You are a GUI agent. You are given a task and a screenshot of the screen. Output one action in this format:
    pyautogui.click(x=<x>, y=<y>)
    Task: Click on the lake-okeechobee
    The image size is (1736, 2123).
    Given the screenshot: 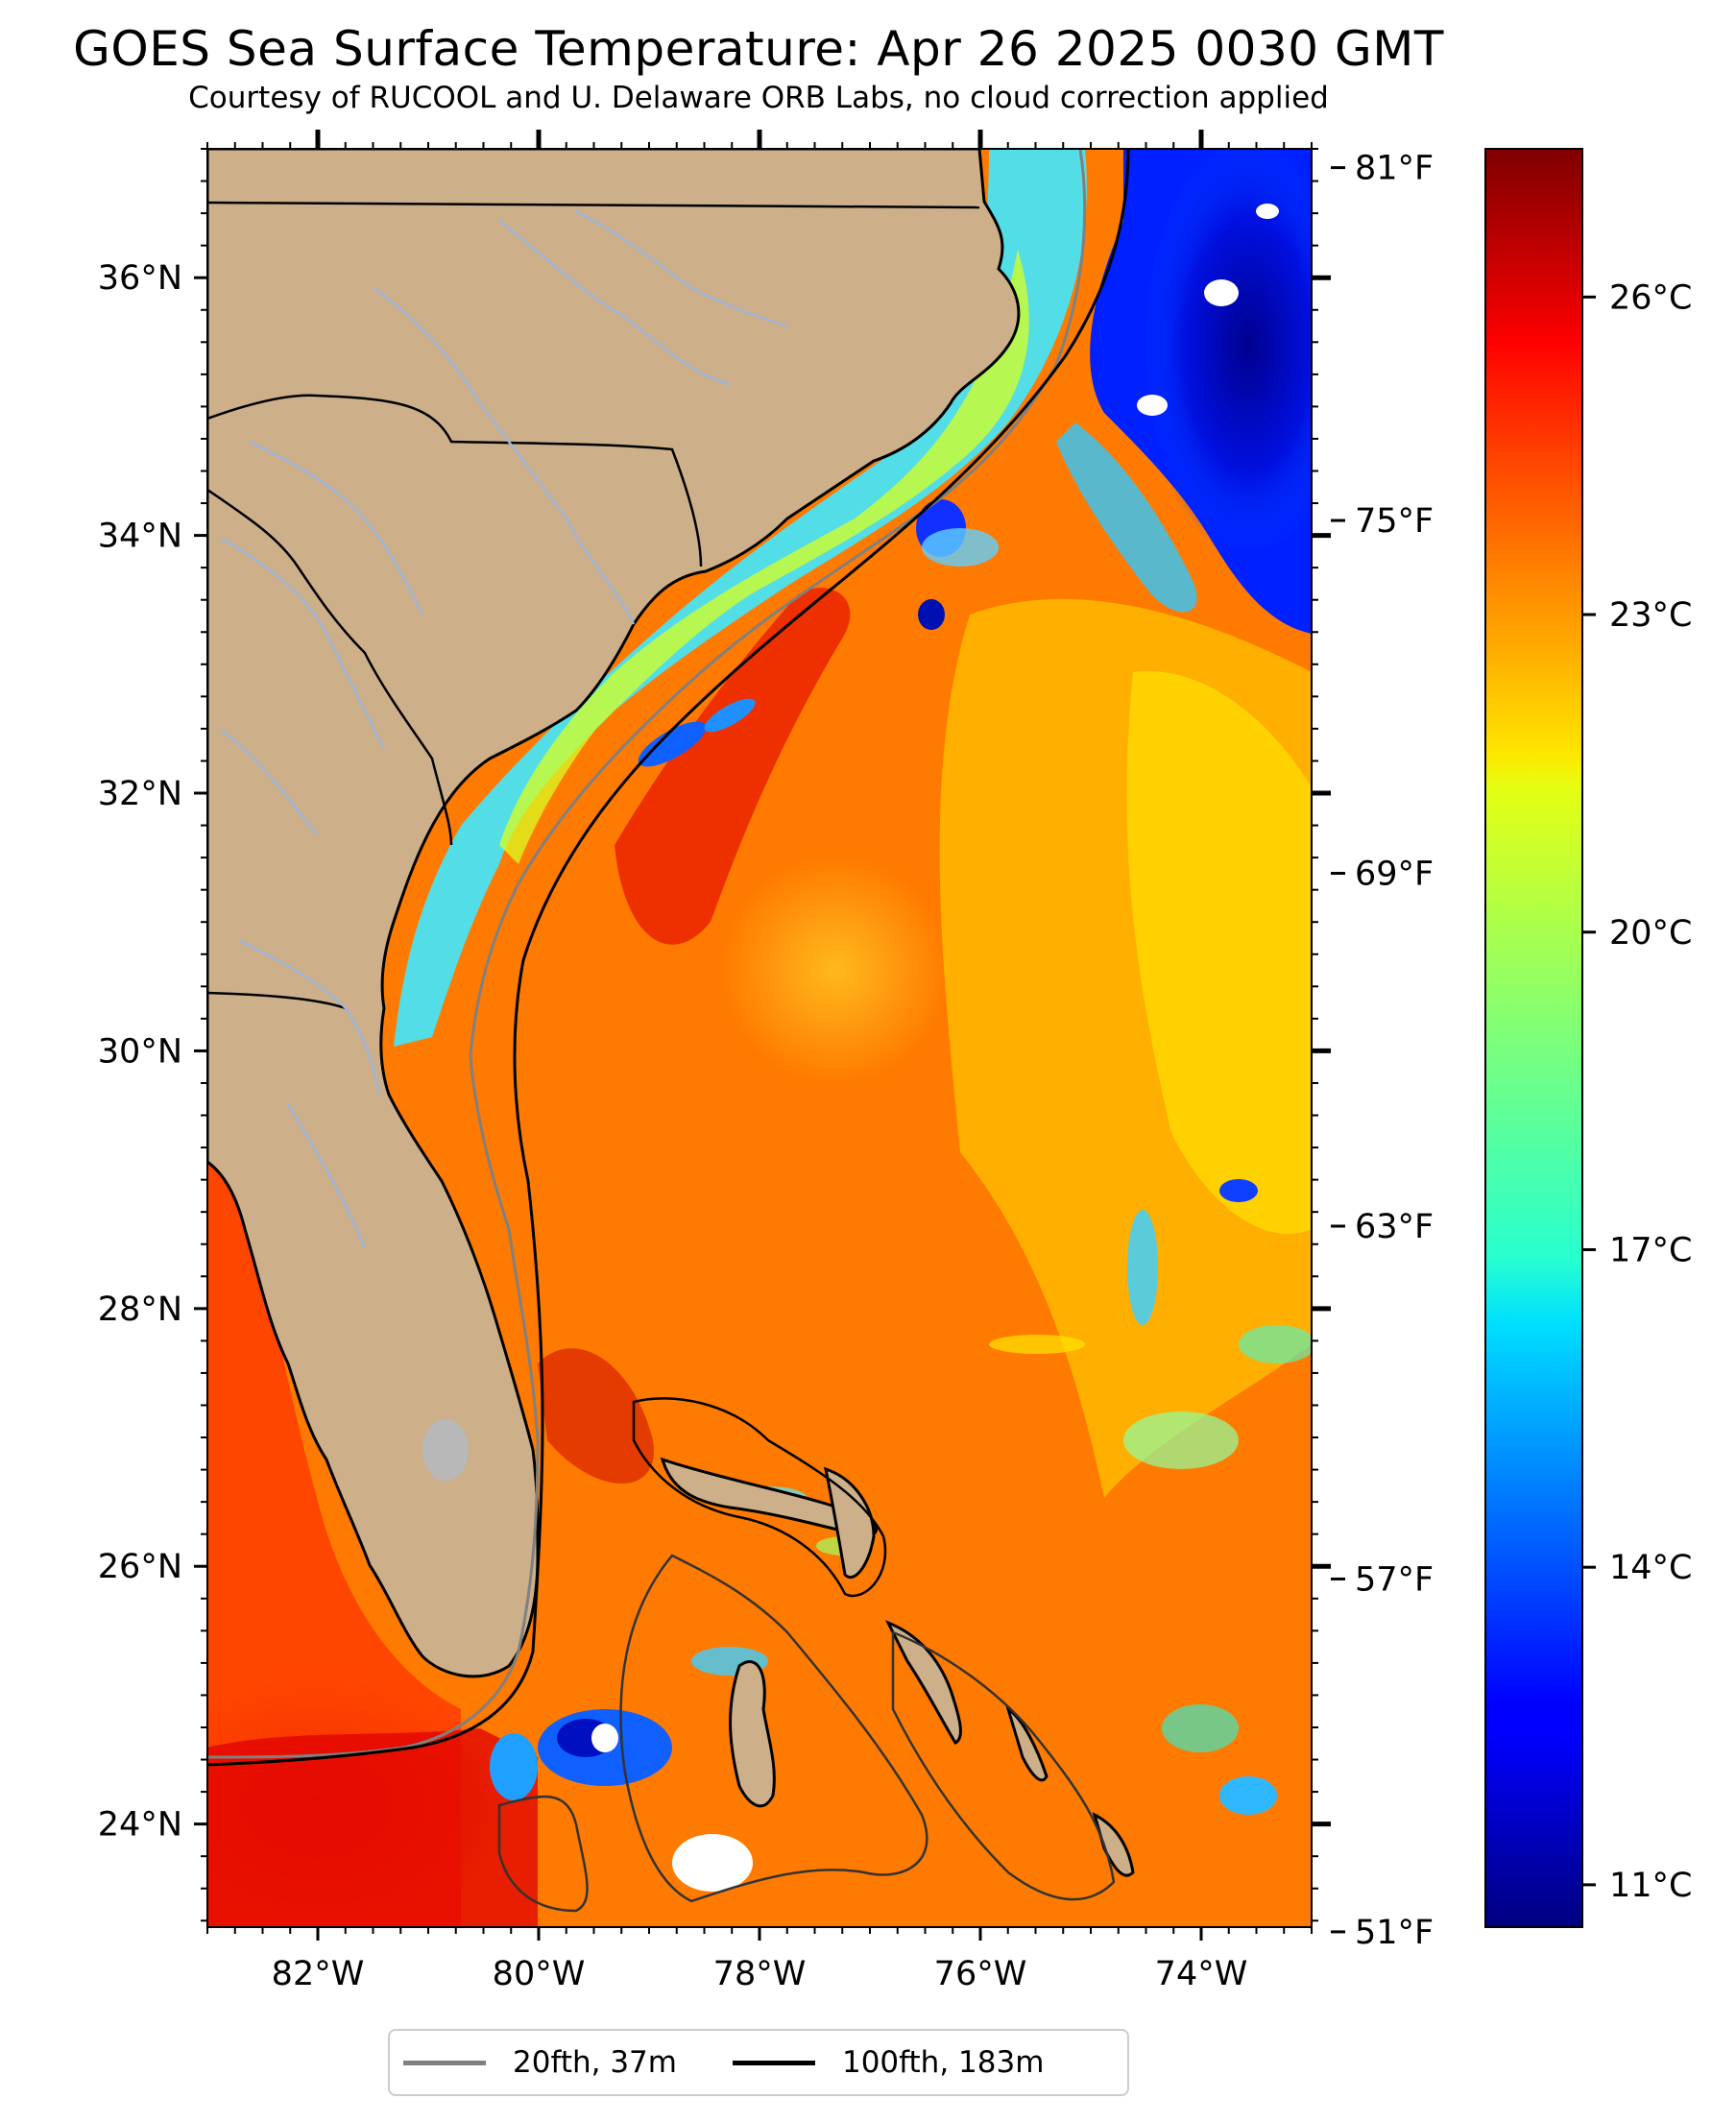 What is the action you would take?
    pyautogui.click(x=445, y=1450)
    